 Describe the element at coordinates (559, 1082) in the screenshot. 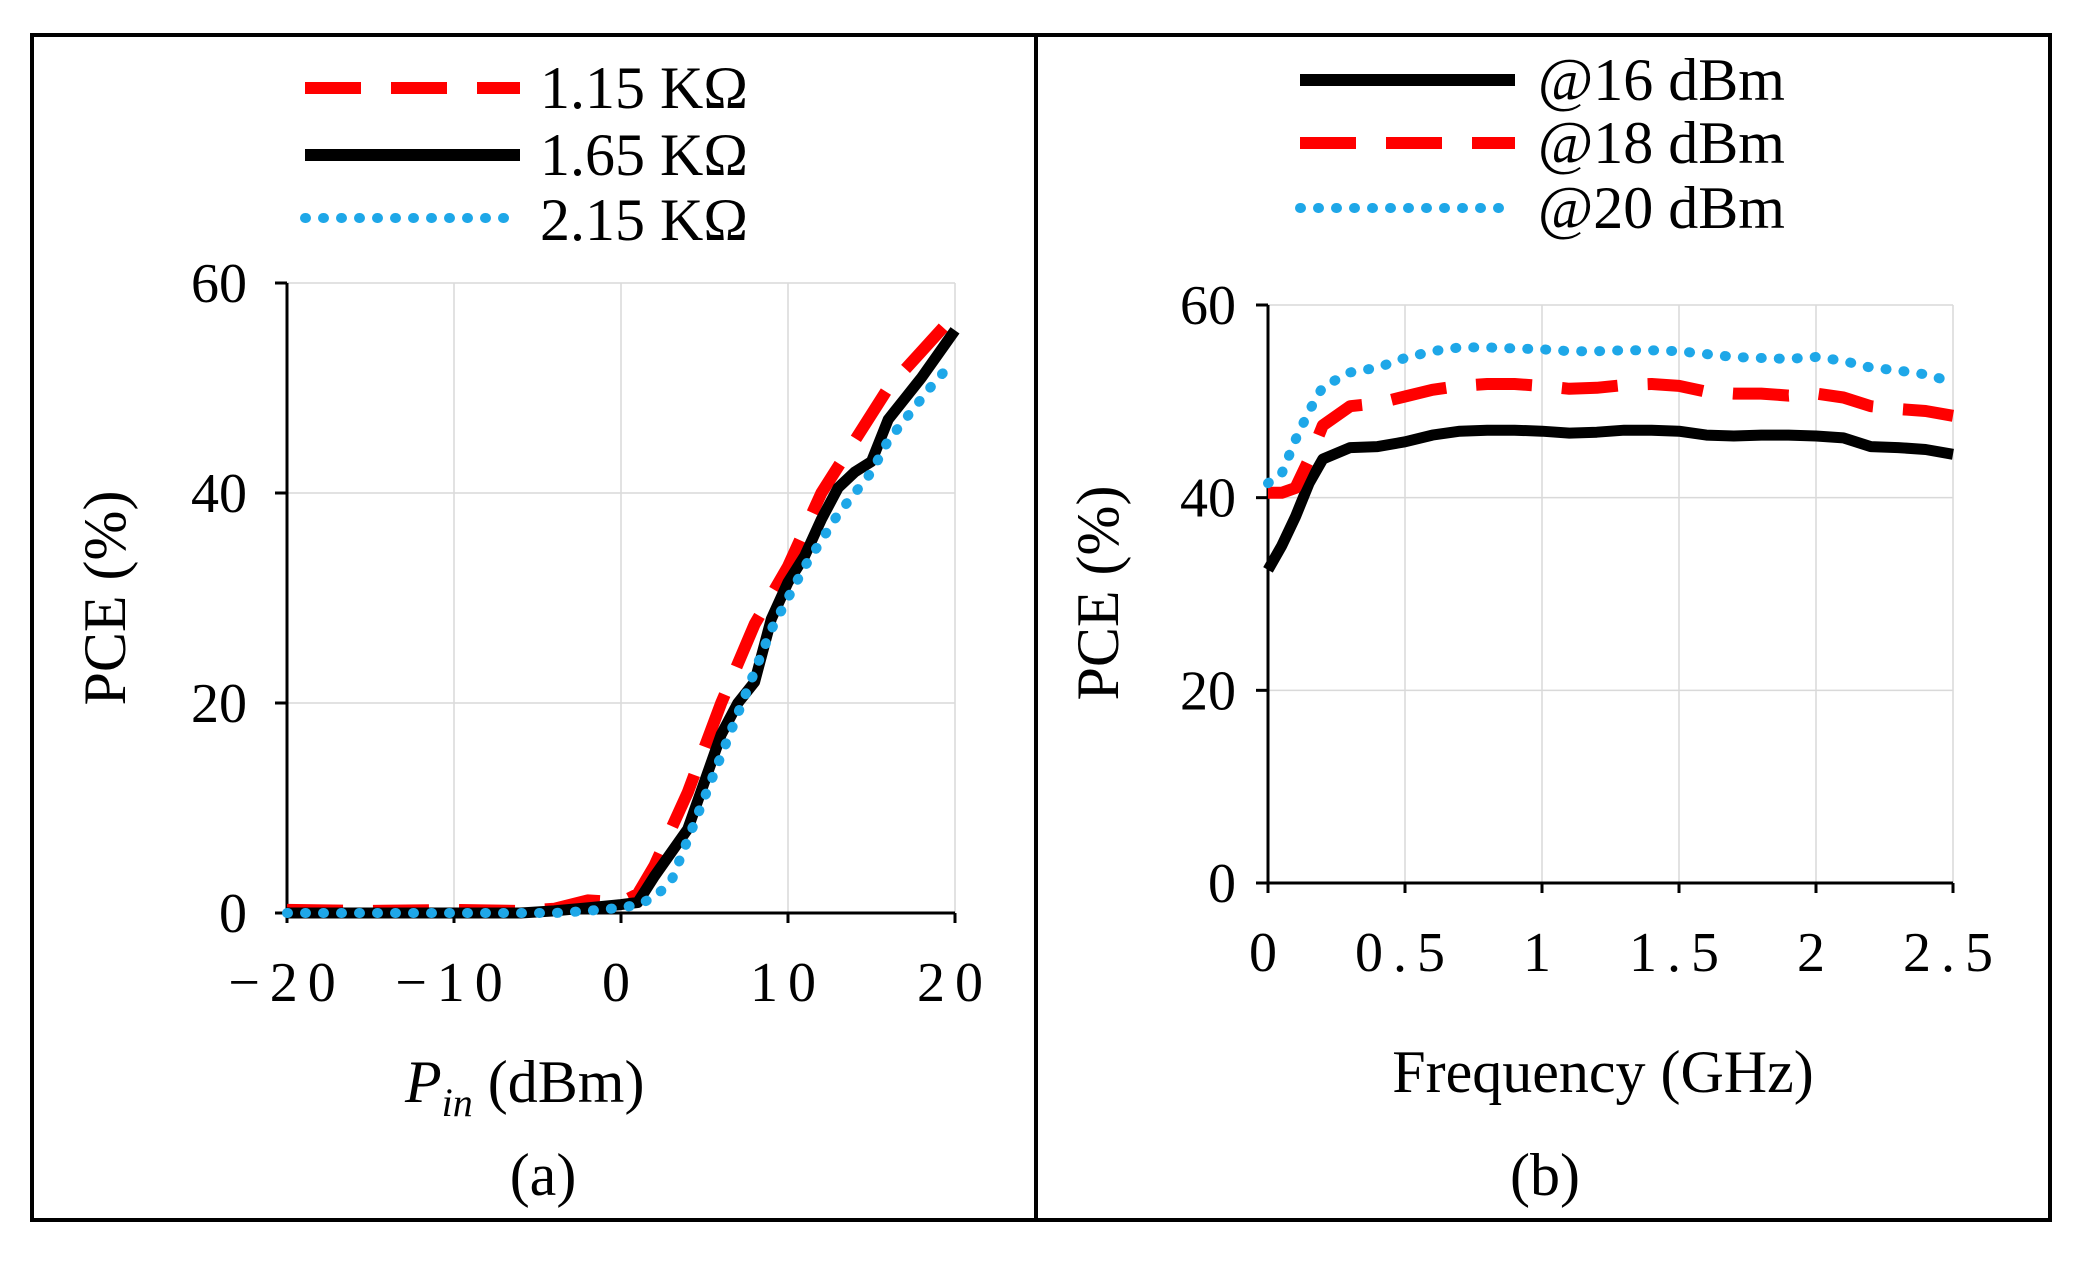

I see `x-axis-label-a-rest: (dBm)` at that location.